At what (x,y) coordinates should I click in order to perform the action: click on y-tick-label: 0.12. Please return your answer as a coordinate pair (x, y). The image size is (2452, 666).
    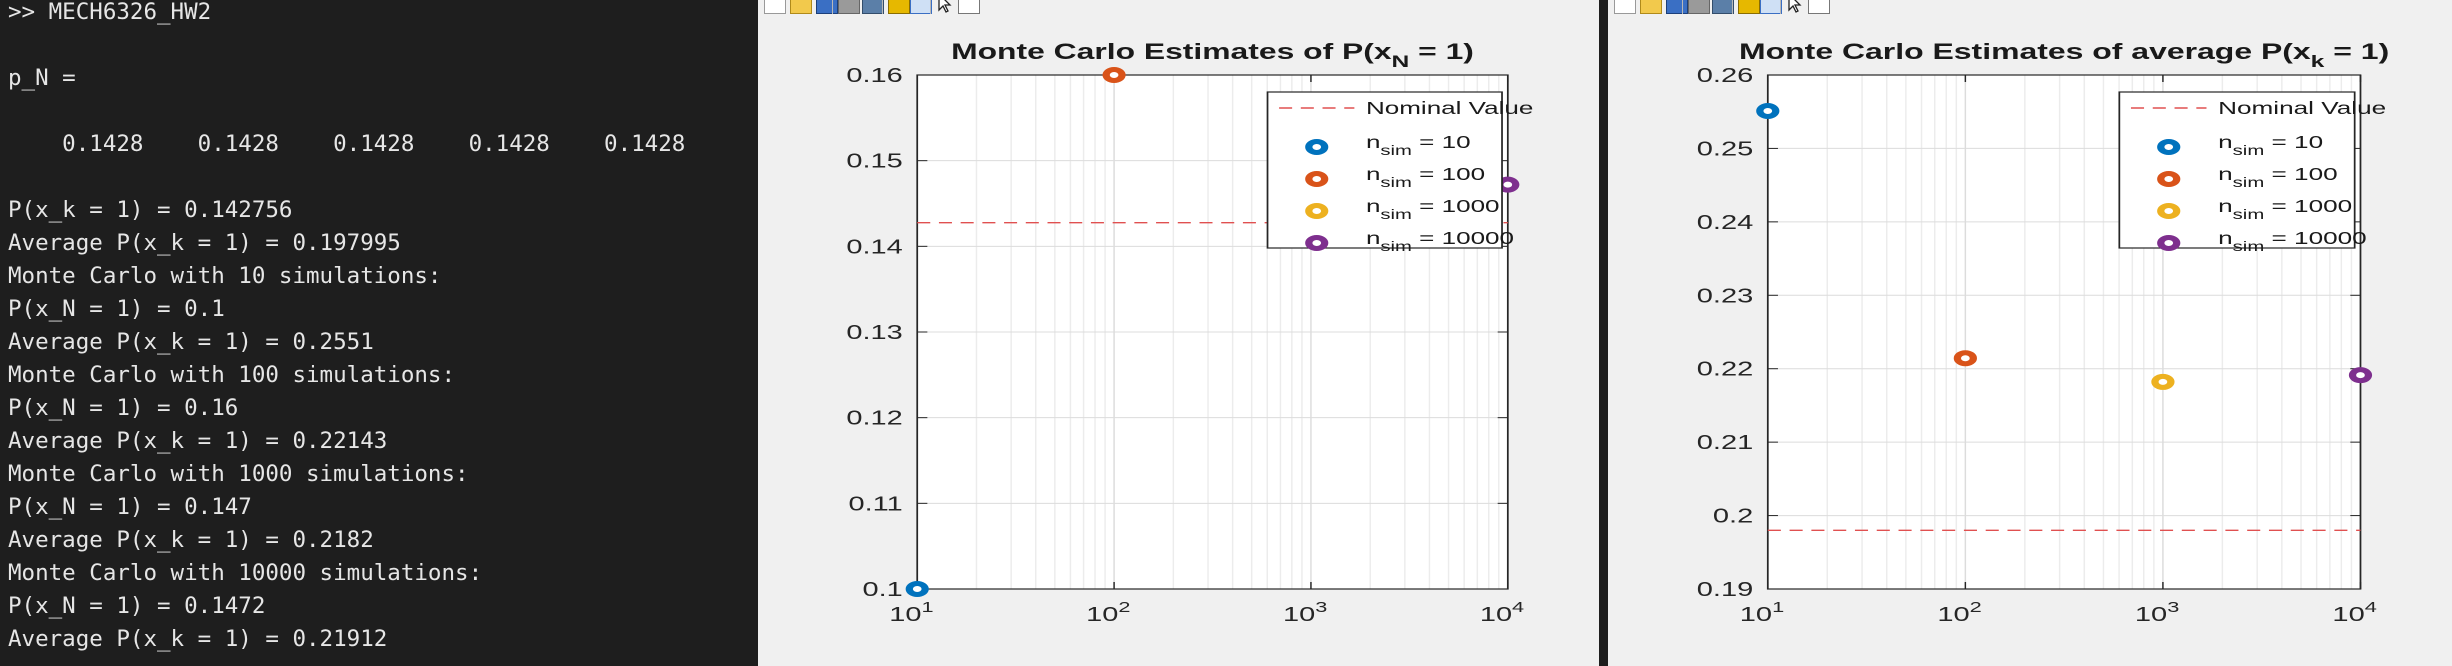
    Looking at the image, I should click on (874, 418).